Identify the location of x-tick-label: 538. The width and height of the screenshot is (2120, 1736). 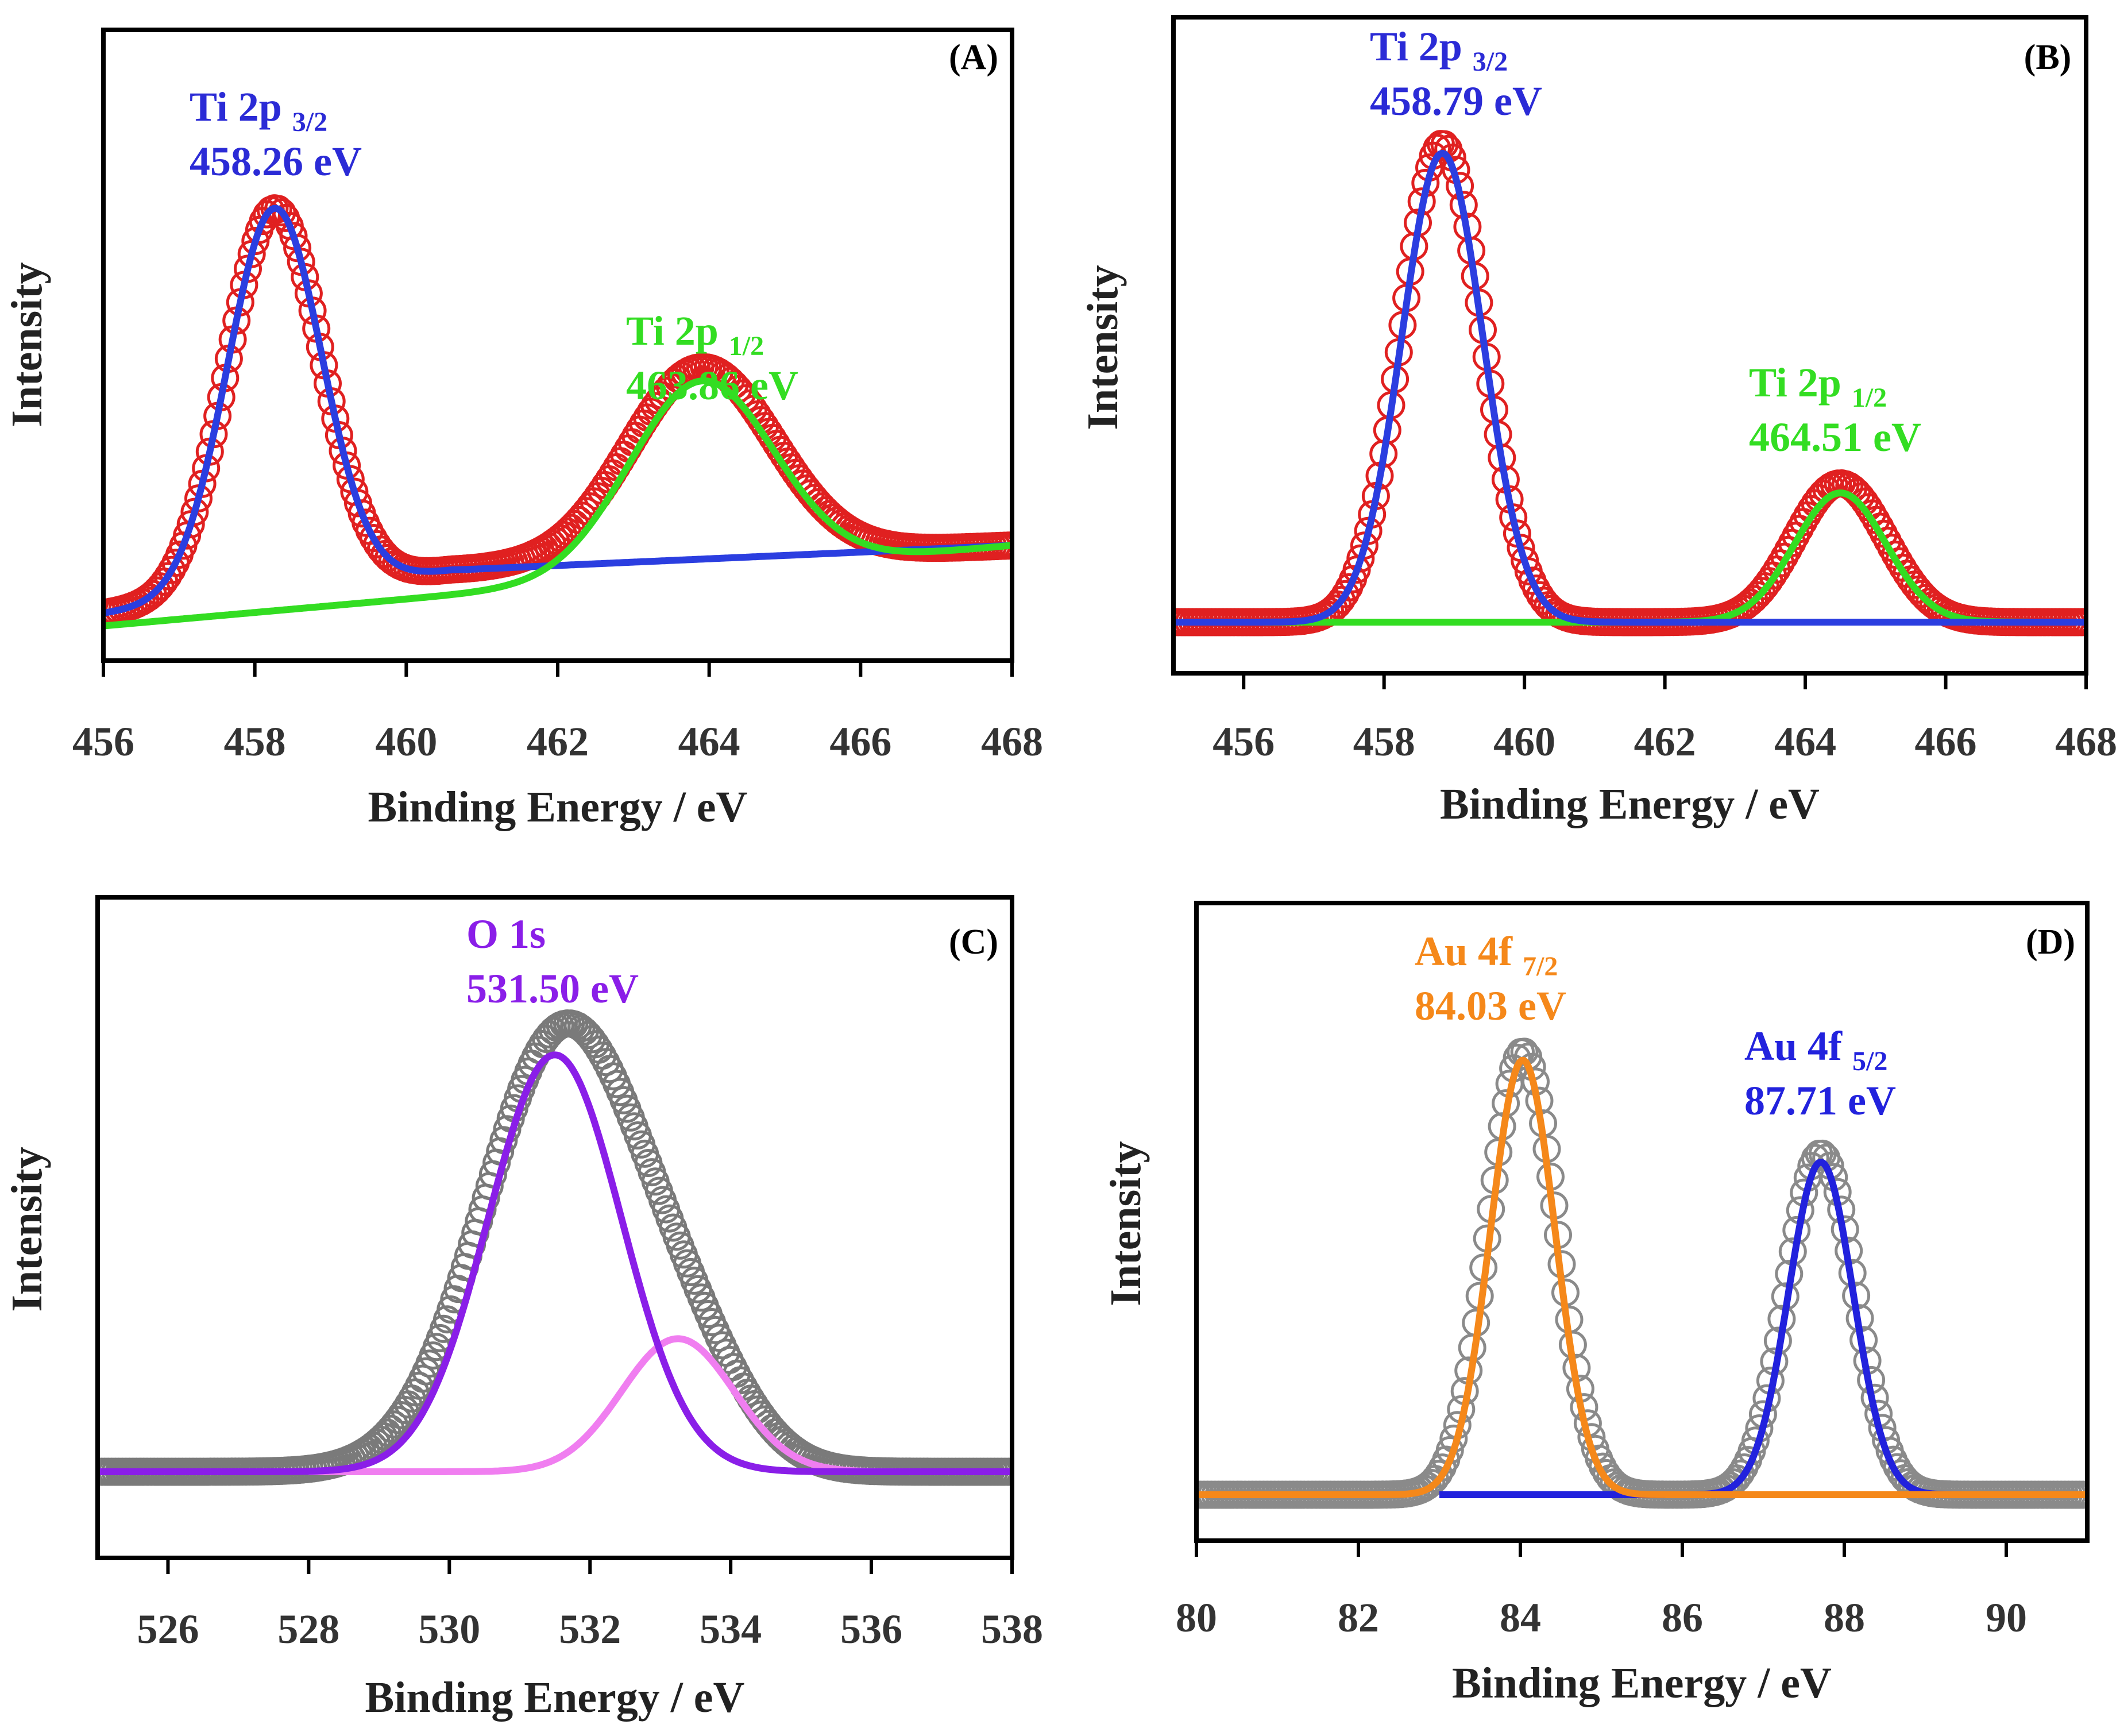
(1012, 1629).